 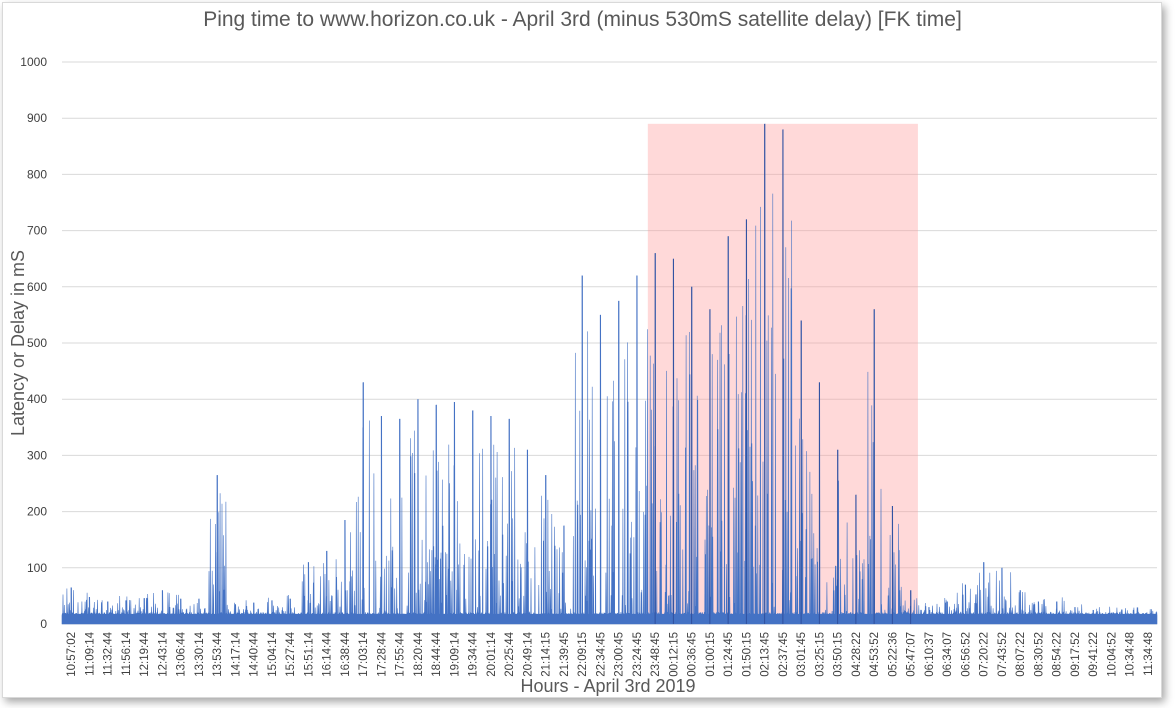 What do you see at coordinates (182, 653) in the screenshot?
I see `x-tick-6: 13:06:44` at bounding box center [182, 653].